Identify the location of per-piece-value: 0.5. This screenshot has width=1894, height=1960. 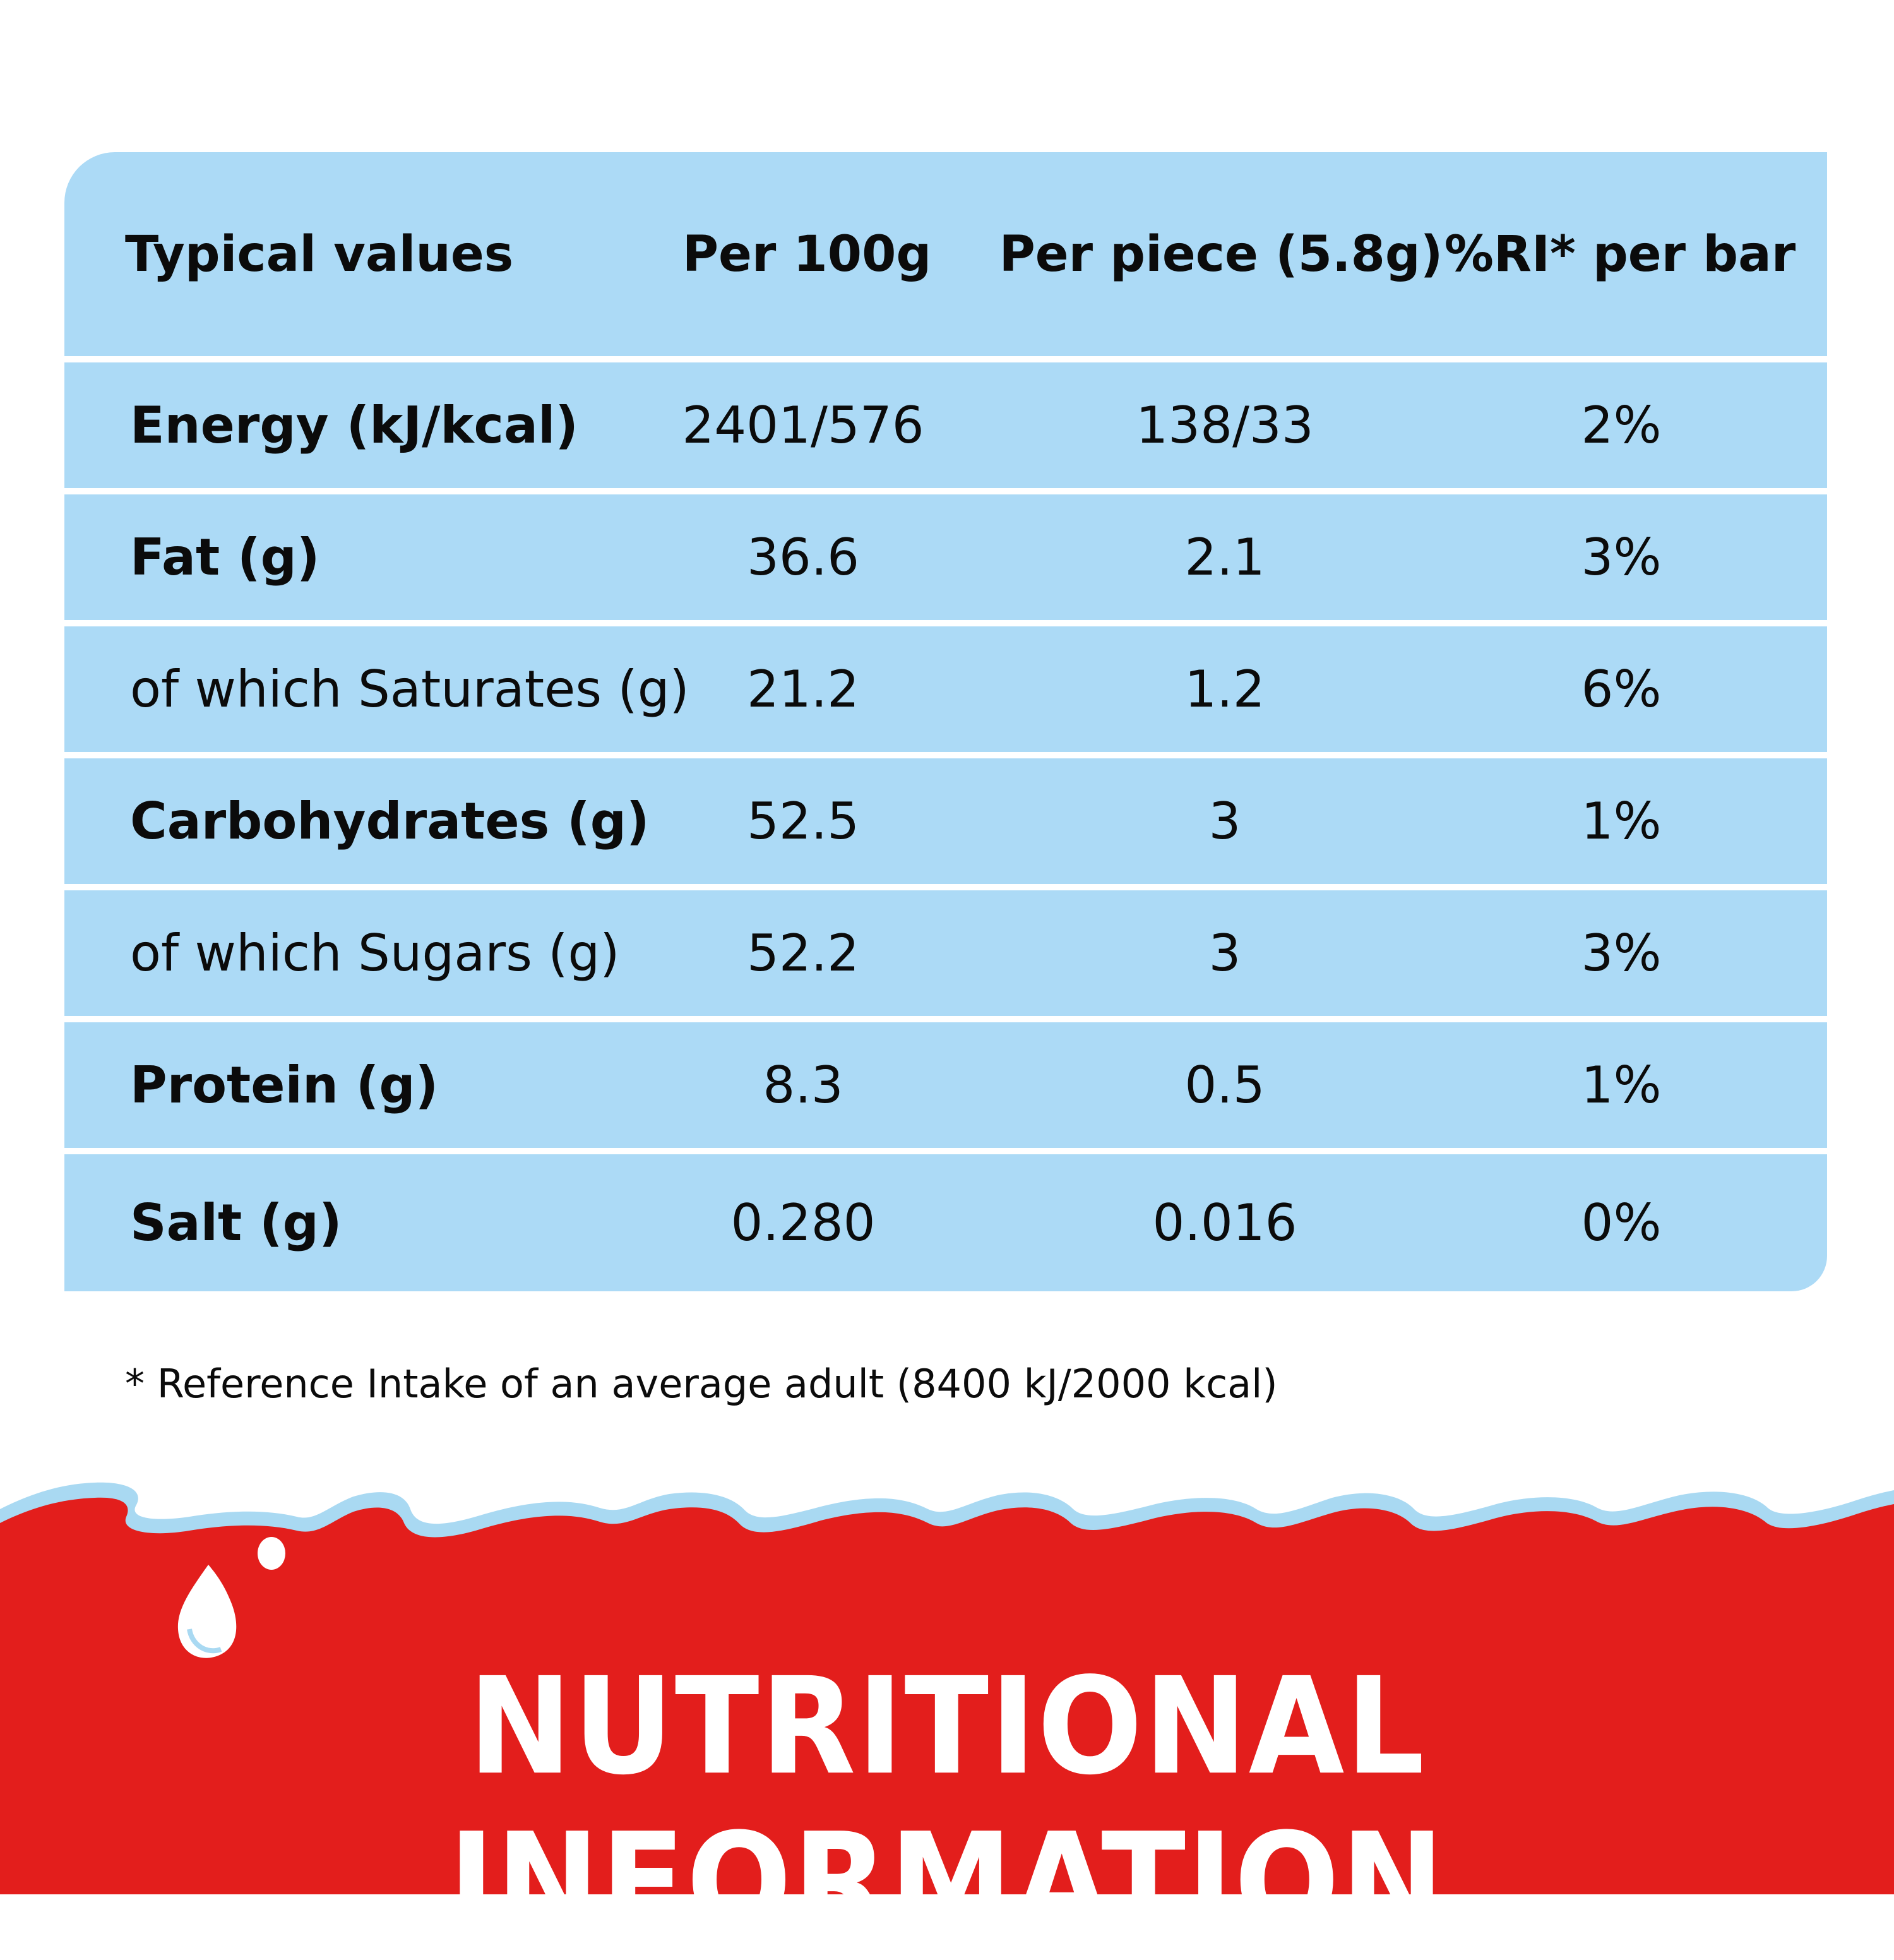
(1224, 1084).